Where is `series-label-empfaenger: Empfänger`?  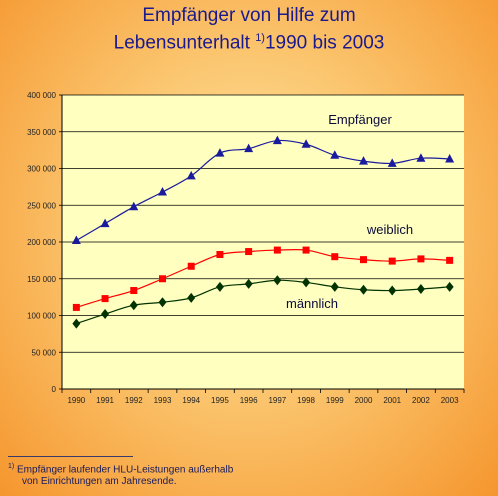
series-label-empfaenger: Empfänger is located at coordinates (360, 119).